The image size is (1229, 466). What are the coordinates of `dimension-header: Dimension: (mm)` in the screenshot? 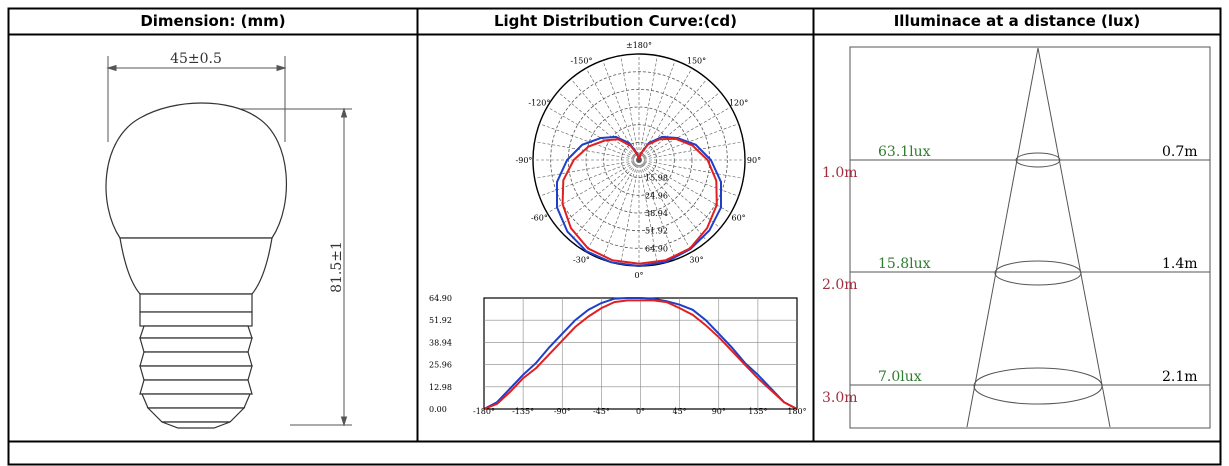 It's located at (213, 21).